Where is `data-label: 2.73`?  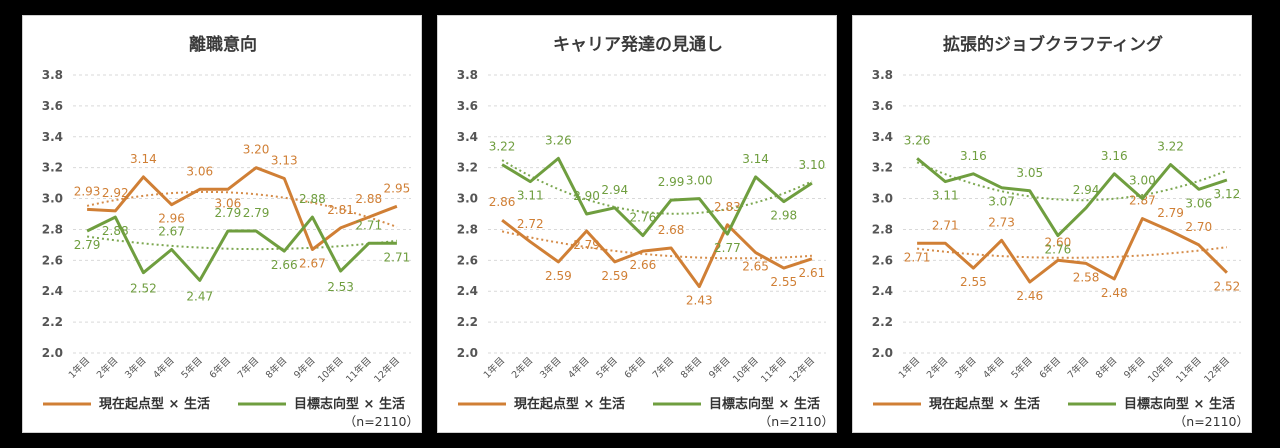 data-label: 2.73 is located at coordinates (1001, 222).